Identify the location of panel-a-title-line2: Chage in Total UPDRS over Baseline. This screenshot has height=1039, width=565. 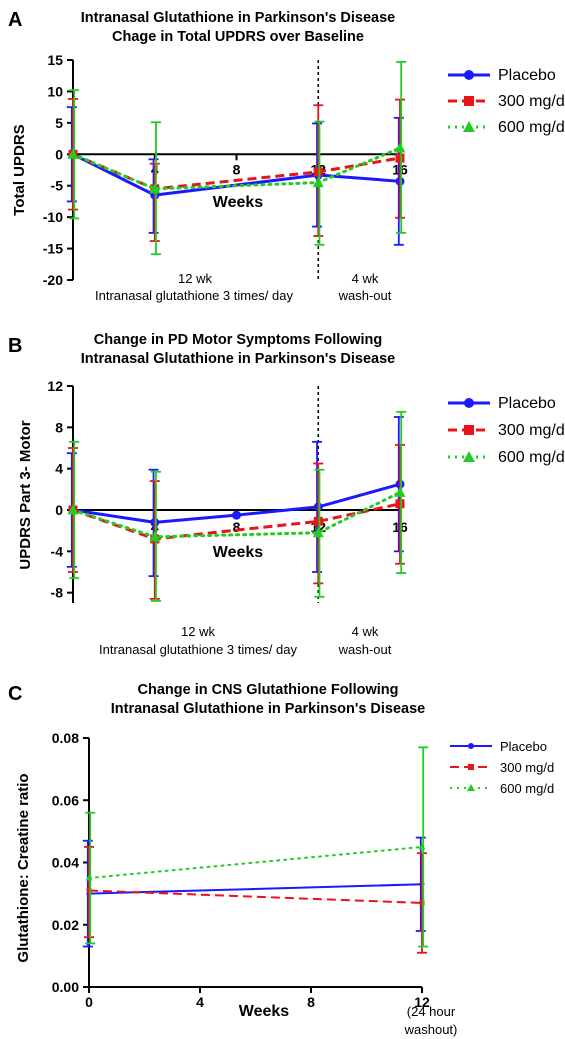
(238, 37).